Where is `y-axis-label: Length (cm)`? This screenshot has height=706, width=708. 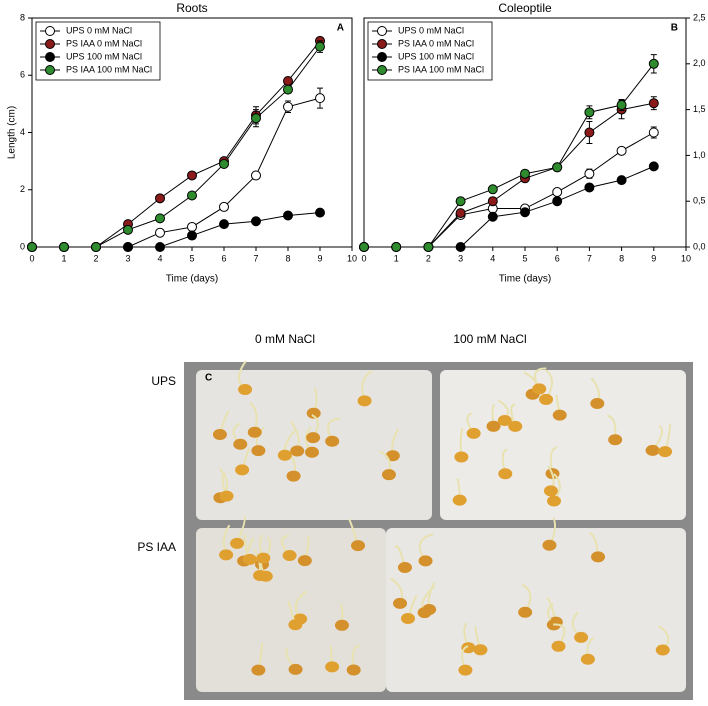
y-axis-label: Length (cm) is located at coordinates (12, 132).